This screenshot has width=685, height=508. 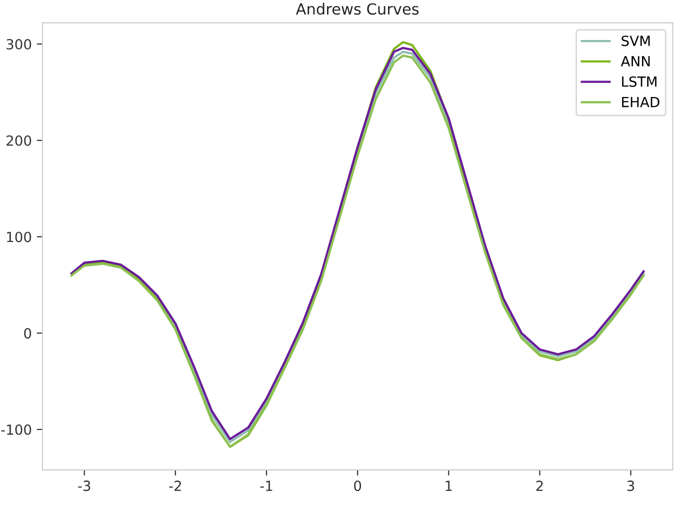 What do you see at coordinates (19, 44) in the screenshot?
I see `y-tick-label: 300` at bounding box center [19, 44].